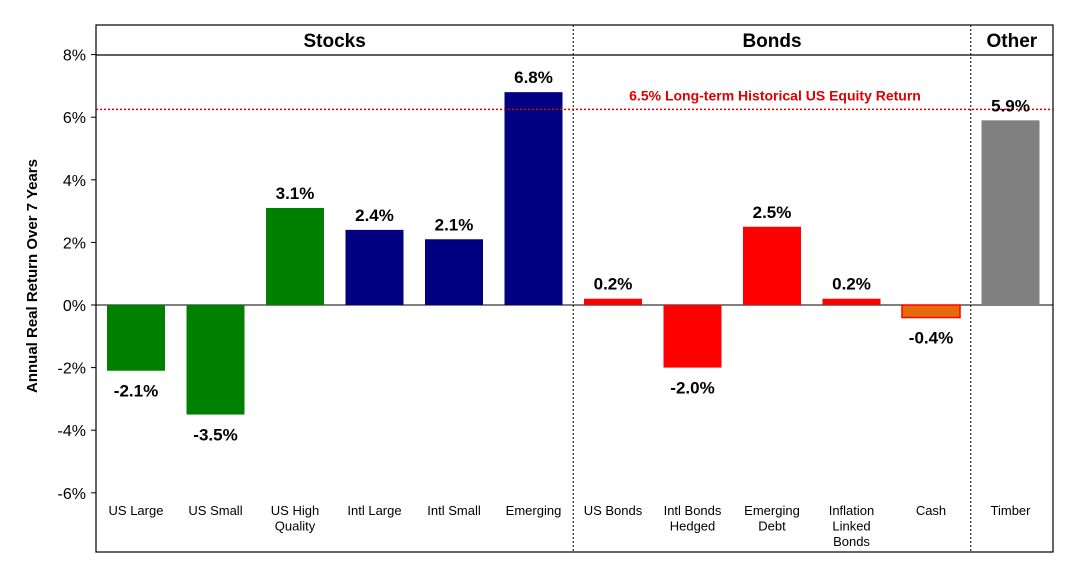  Describe the element at coordinates (136, 391) in the screenshot. I see `value-label: -2.1%` at that location.